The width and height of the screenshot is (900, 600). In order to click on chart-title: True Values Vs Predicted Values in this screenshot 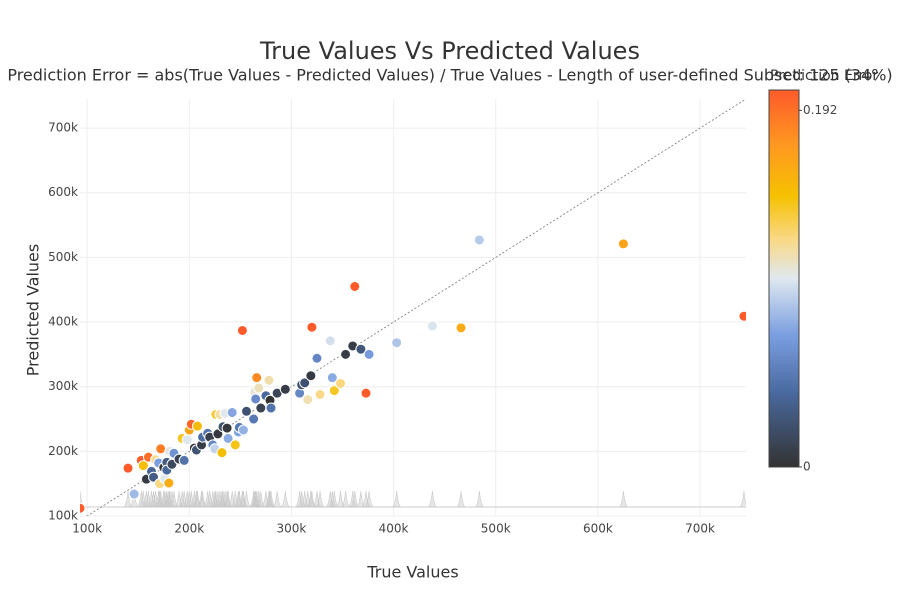, I will do `click(449, 51)`.